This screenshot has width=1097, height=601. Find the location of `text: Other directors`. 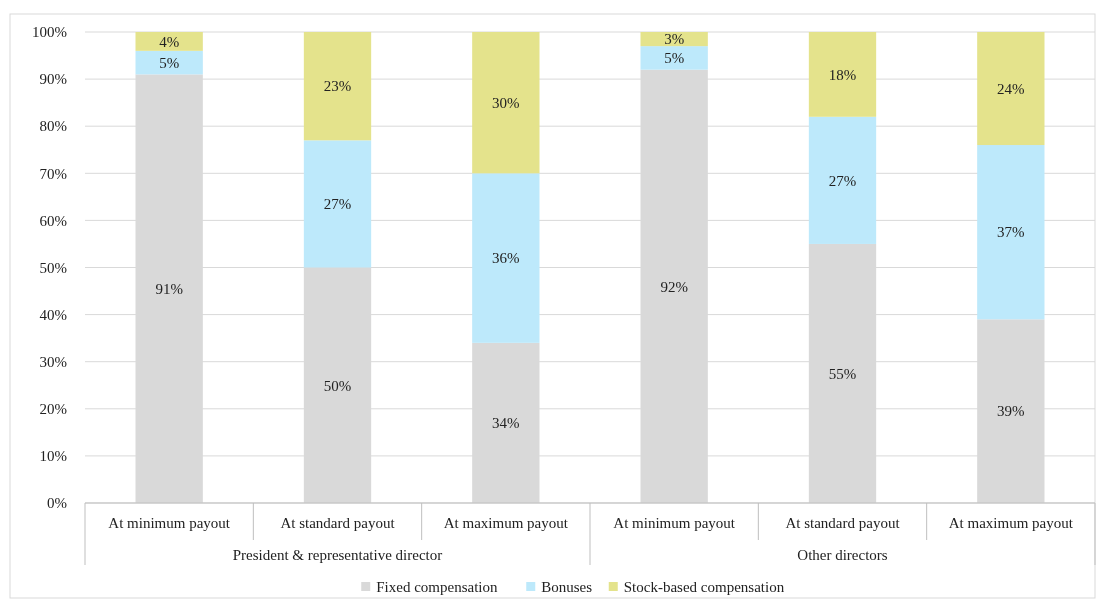

text: Other directors is located at coordinates (842, 555).